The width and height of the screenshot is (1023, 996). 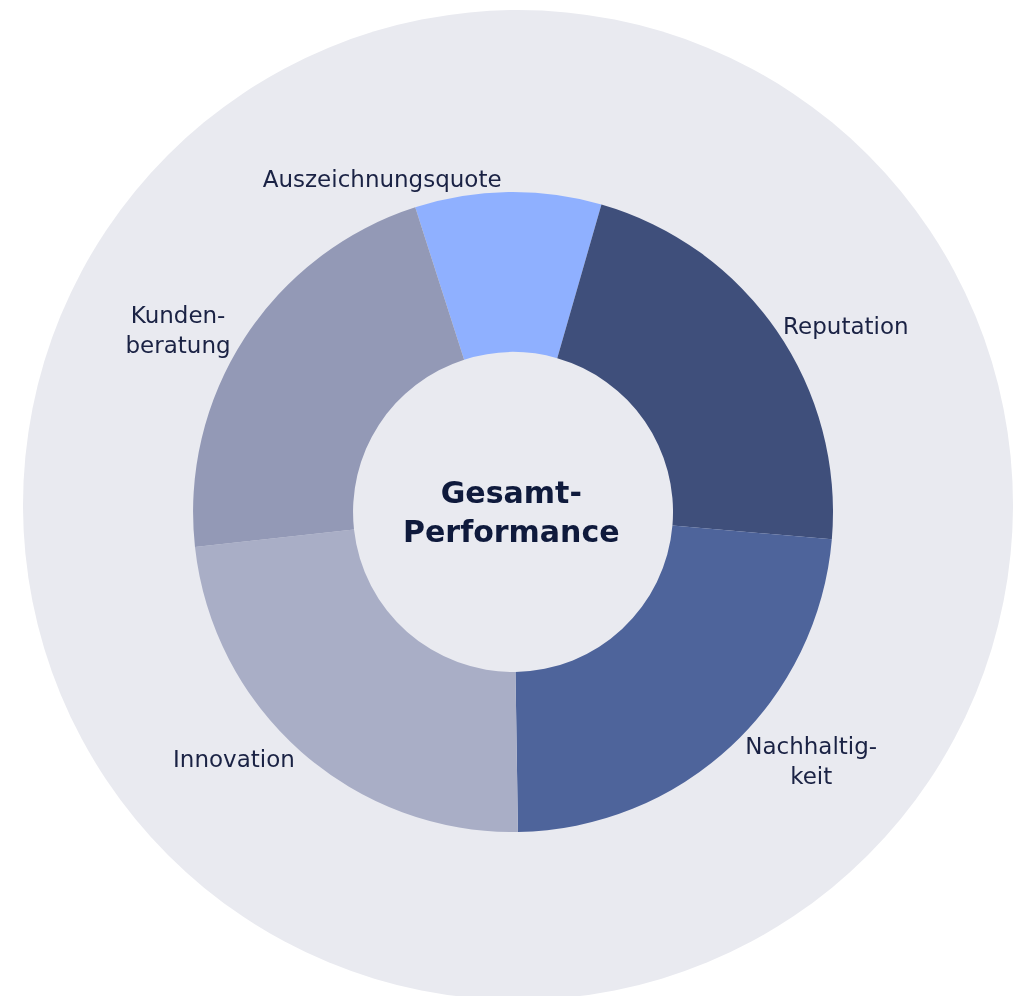 I want to click on slice-label: Nachhaltig- keit, so click(x=811, y=761).